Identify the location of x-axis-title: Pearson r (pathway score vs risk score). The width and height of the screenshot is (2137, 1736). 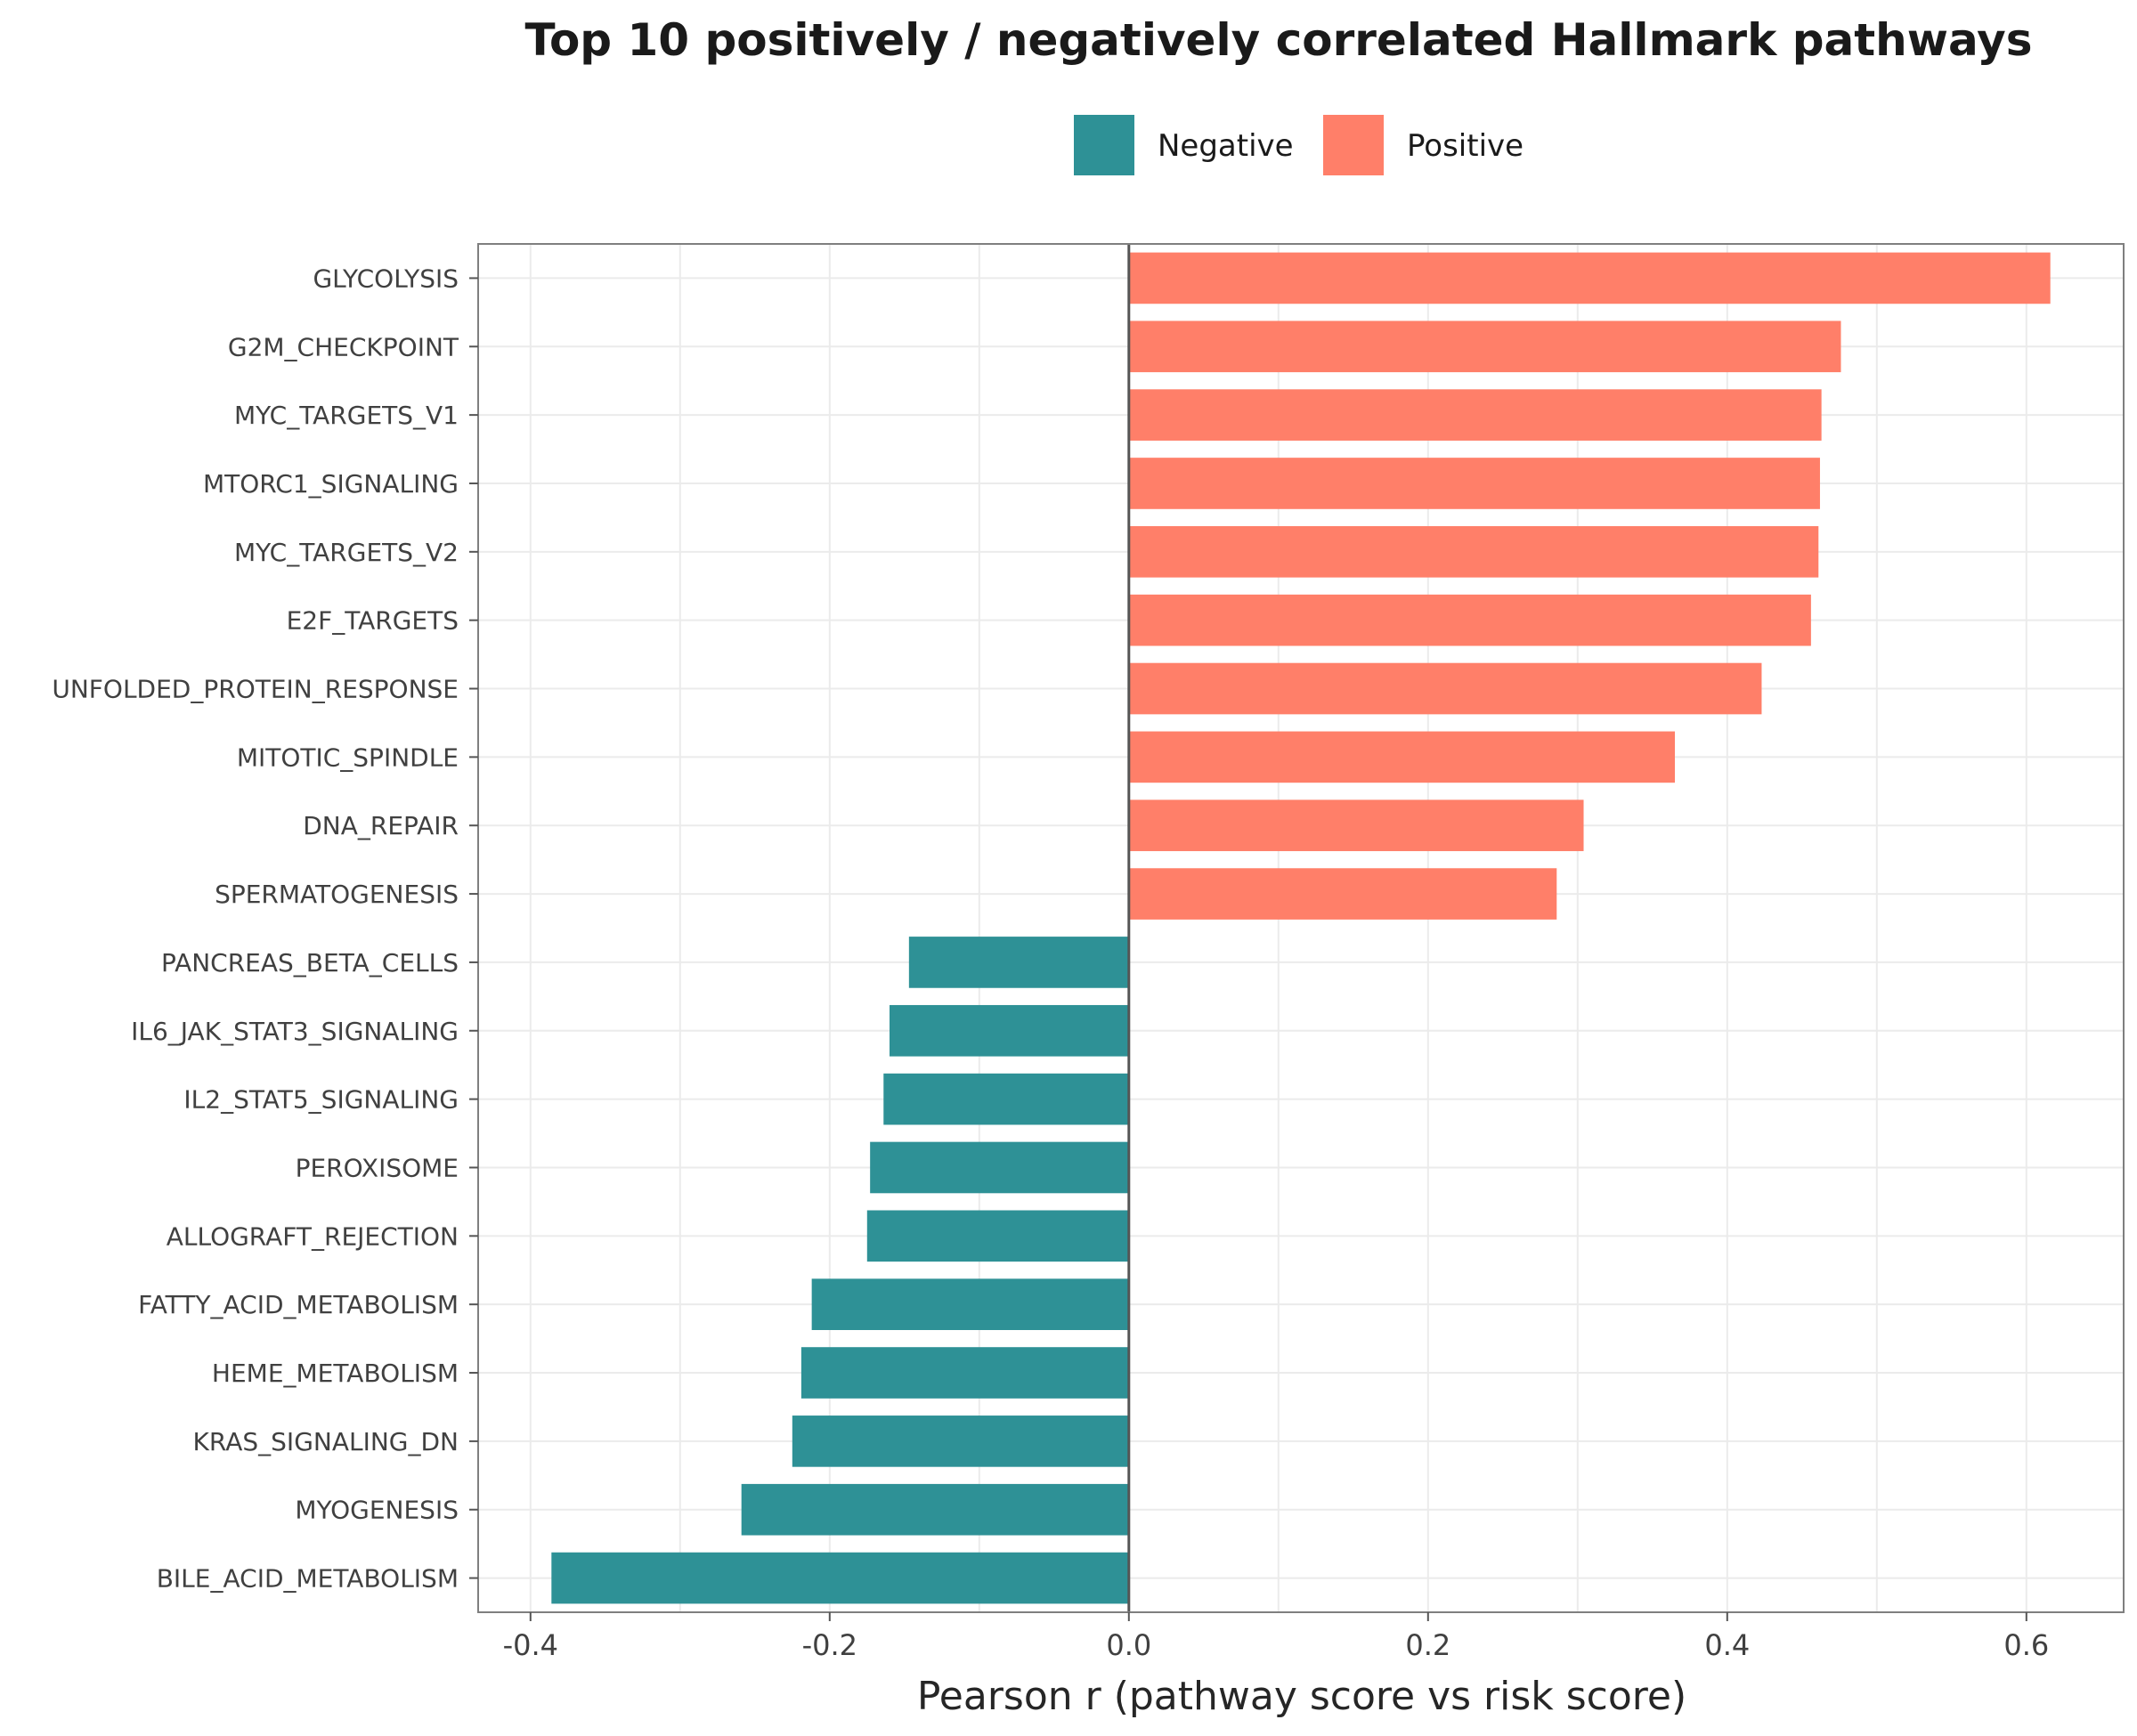
(1301, 1696).